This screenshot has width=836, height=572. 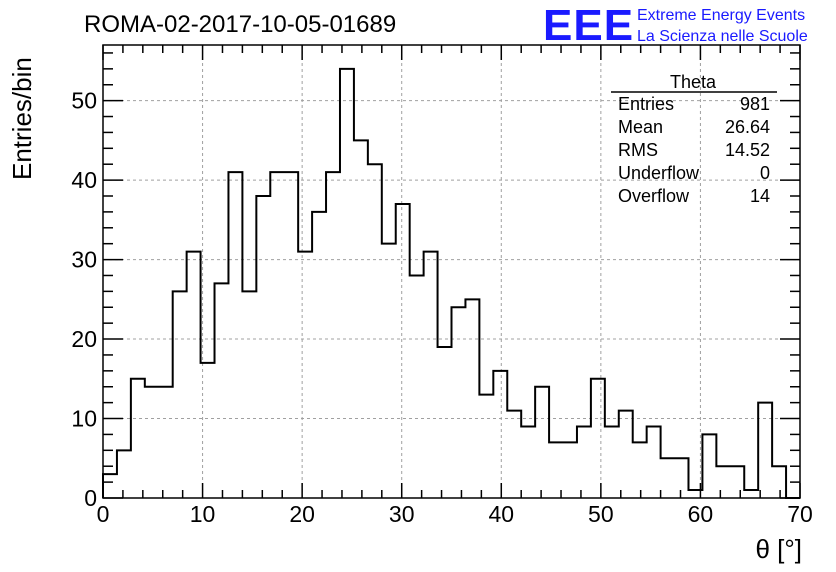 What do you see at coordinates (765, 173) in the screenshot?
I see `stats-value: 0` at bounding box center [765, 173].